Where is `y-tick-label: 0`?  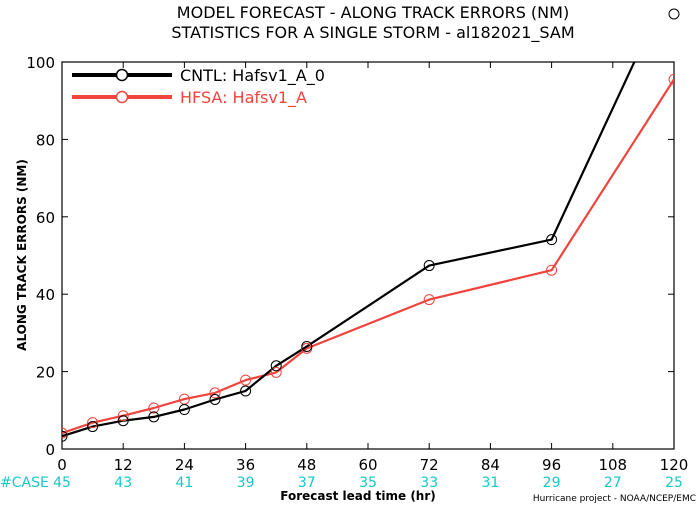
y-tick-label: 0 is located at coordinates (50, 450).